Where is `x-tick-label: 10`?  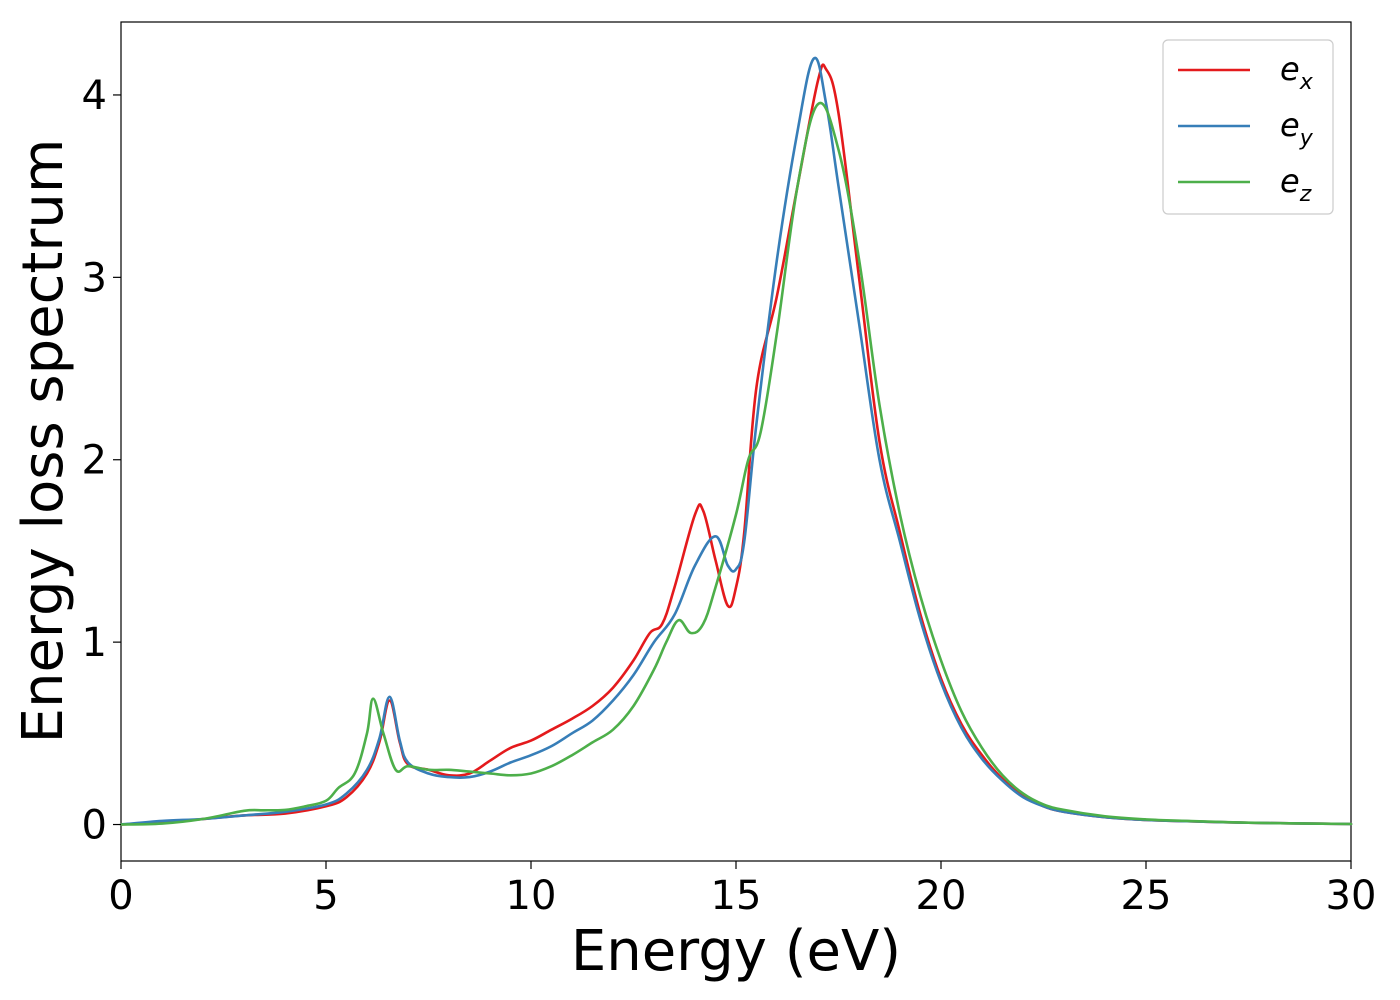
x-tick-label: 10 is located at coordinates (531, 896).